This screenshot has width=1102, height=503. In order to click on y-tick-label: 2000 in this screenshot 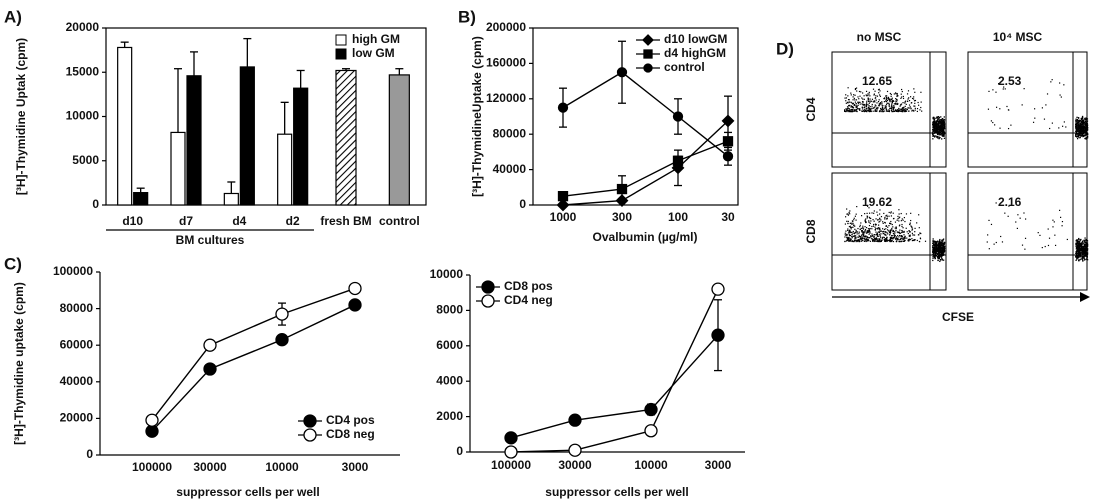, I will do `click(449, 416)`.